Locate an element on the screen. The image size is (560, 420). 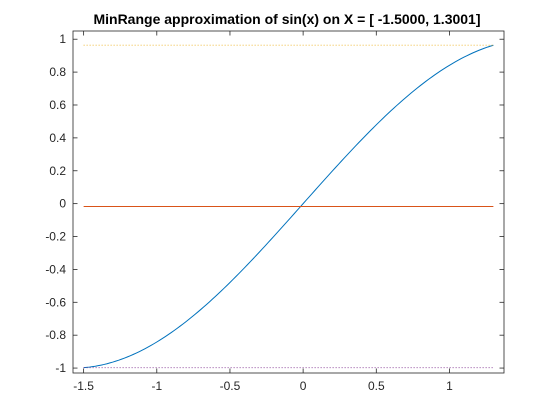
y-tick-label: -0.8 is located at coordinates (55, 335).